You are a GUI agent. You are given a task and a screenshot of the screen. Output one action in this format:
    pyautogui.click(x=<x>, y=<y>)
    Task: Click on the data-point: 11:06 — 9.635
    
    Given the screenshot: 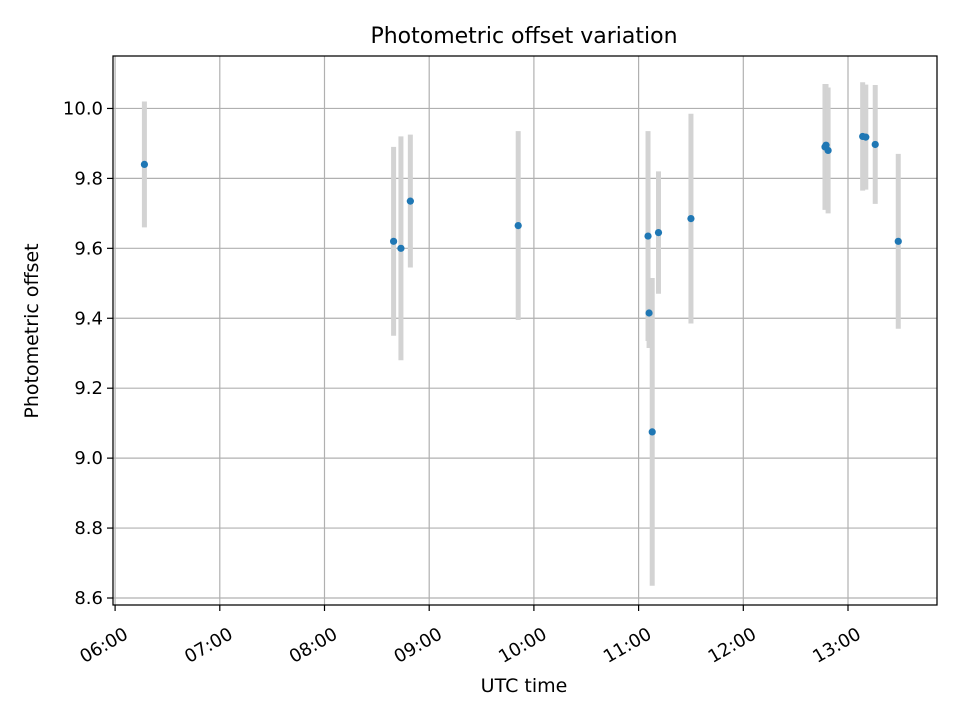 What is the action you would take?
    pyautogui.click(x=648, y=236)
    